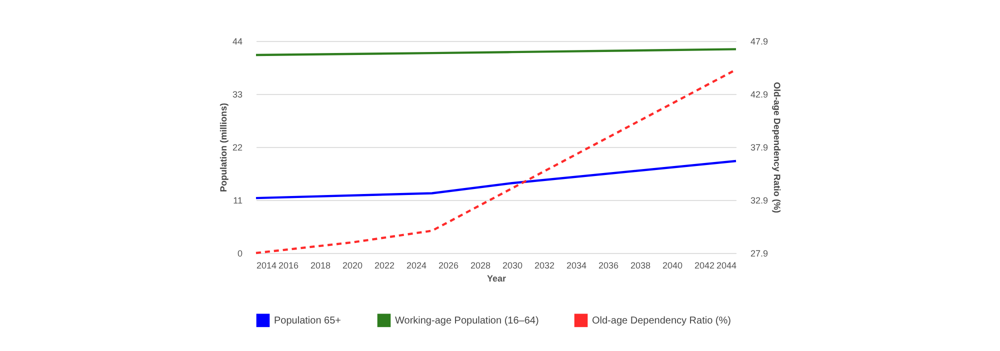 The width and height of the screenshot is (1000, 351). What do you see at coordinates (544, 265) in the screenshot?
I see `x-tick-label: 2032` at bounding box center [544, 265].